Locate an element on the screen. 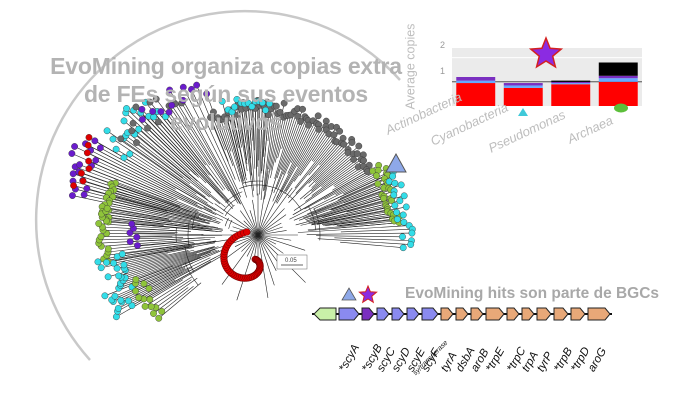  star-marker-gene is located at coordinates (368, 294).